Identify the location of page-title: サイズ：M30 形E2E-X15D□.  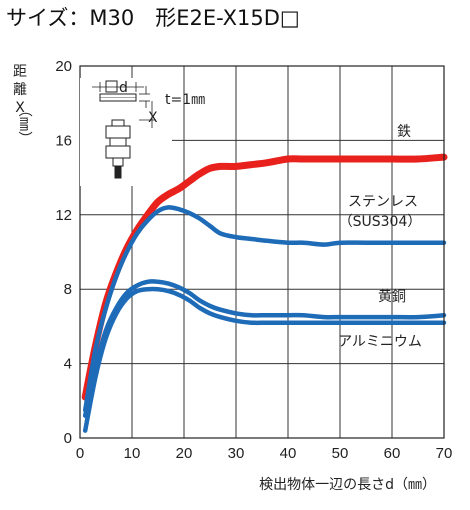
(153, 18).